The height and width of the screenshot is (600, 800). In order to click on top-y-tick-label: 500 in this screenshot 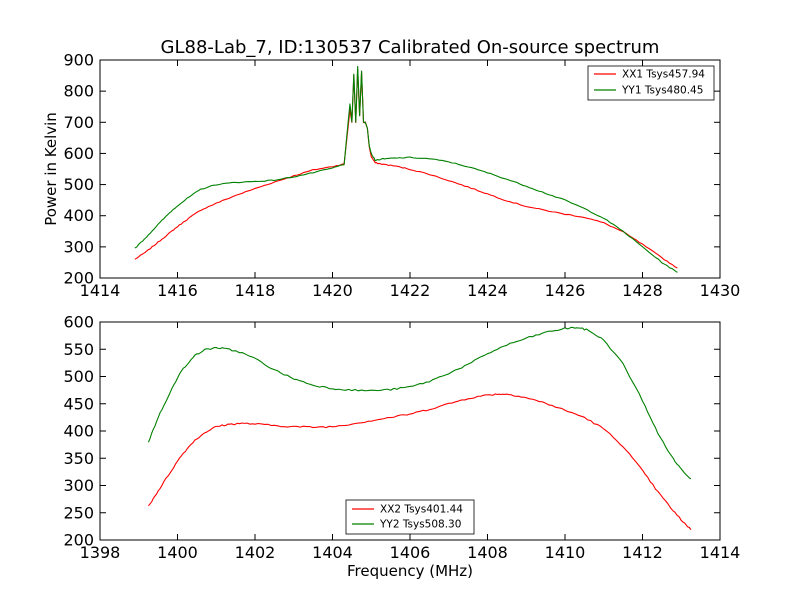, I will do `click(78, 184)`.